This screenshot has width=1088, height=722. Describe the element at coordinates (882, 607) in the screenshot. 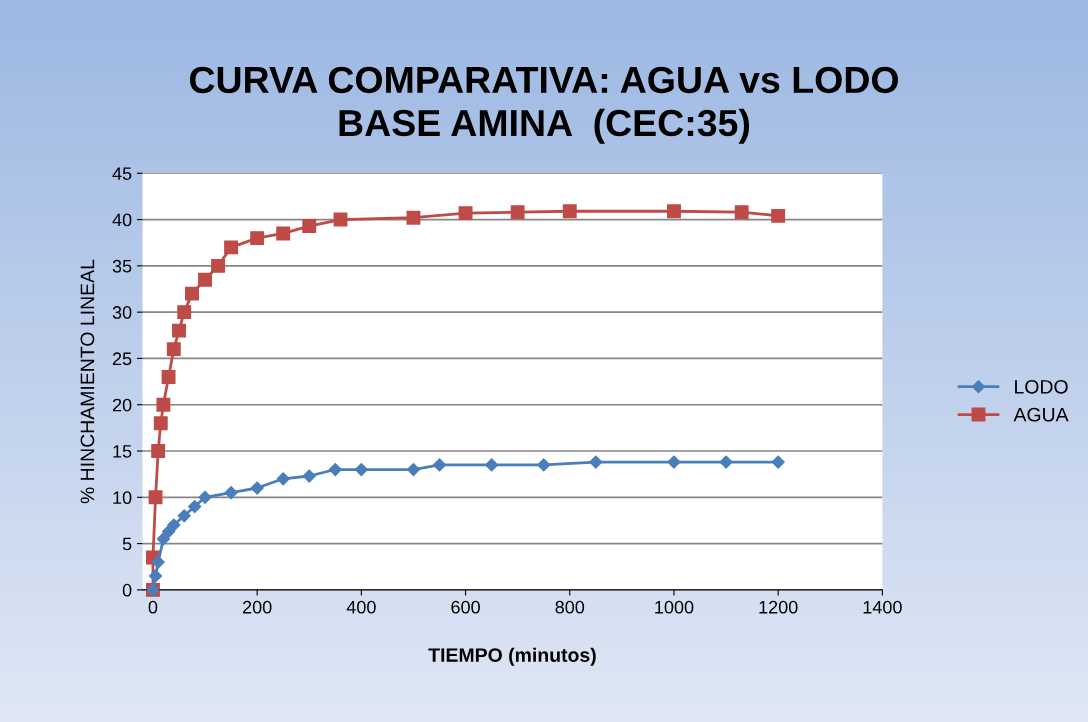

I see `x-tick-label: 1400` at that location.